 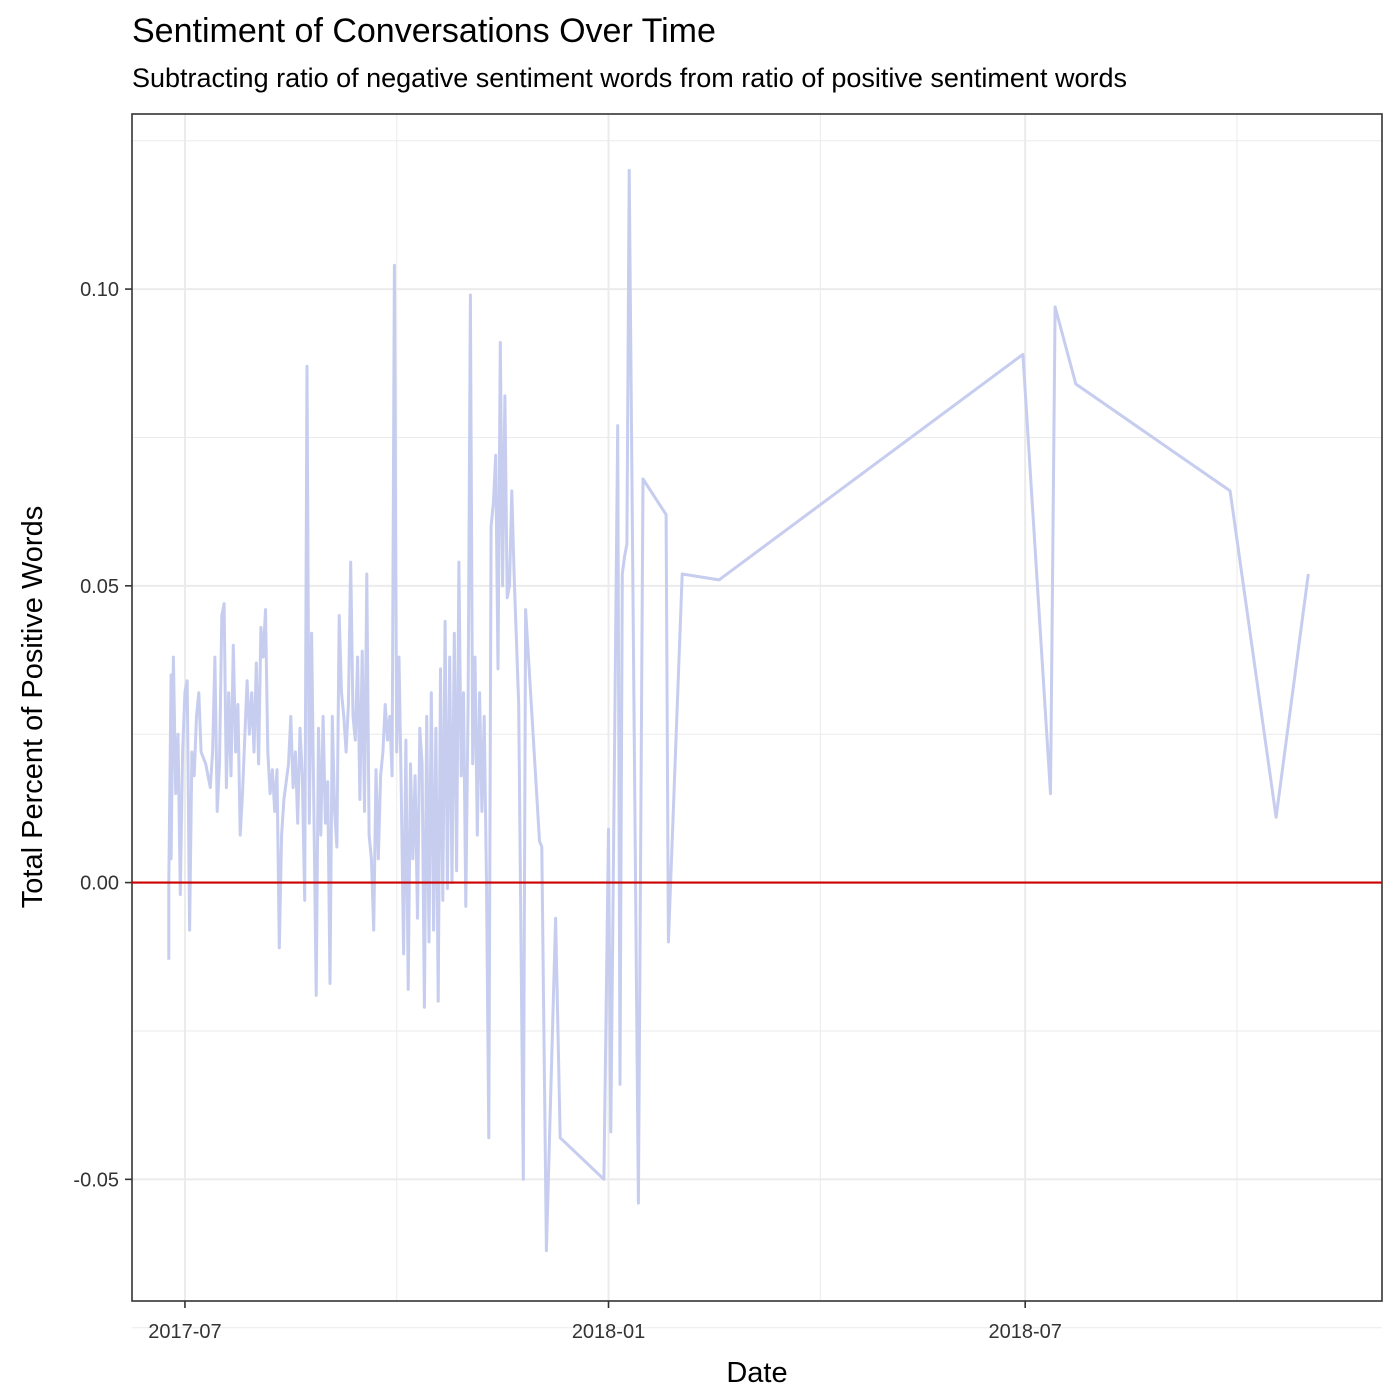 I want to click on x-tick-labels: 2017-07 2018-01 2018-07, so click(x=605, y=1332).